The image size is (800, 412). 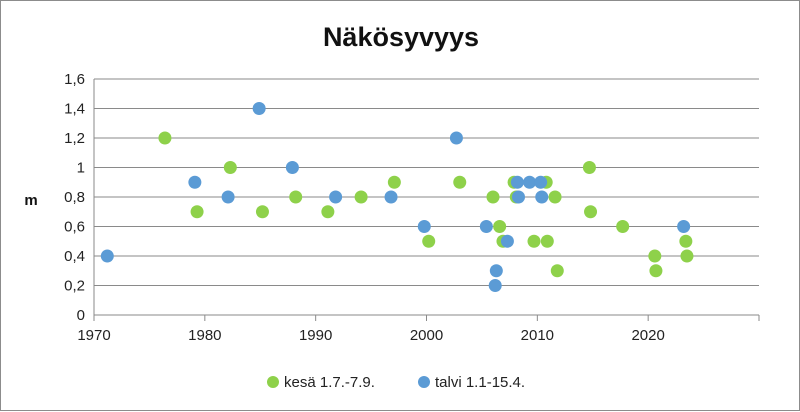 I want to click on legend-label-talvi: talvi 1.1-15.4., so click(x=480, y=382).